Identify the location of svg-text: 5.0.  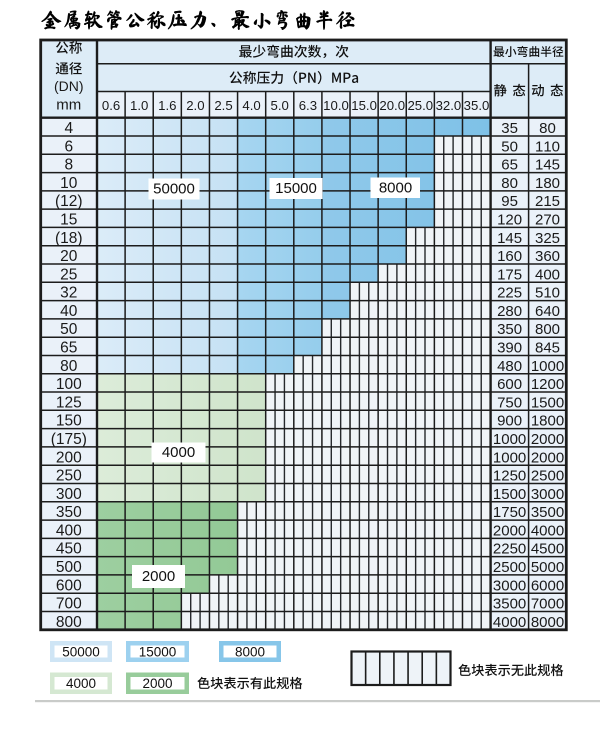
(280, 105).